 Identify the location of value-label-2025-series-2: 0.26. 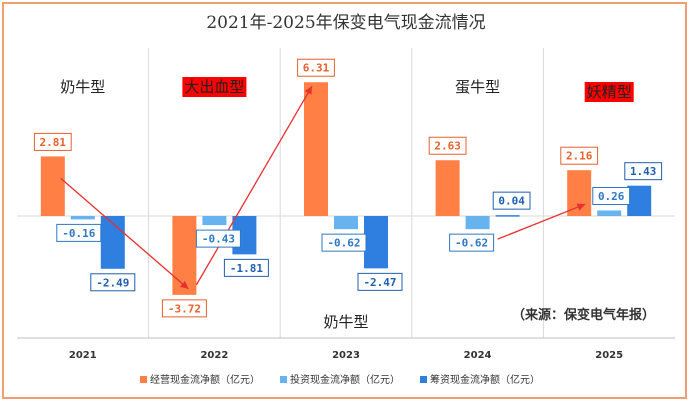
(611, 195).